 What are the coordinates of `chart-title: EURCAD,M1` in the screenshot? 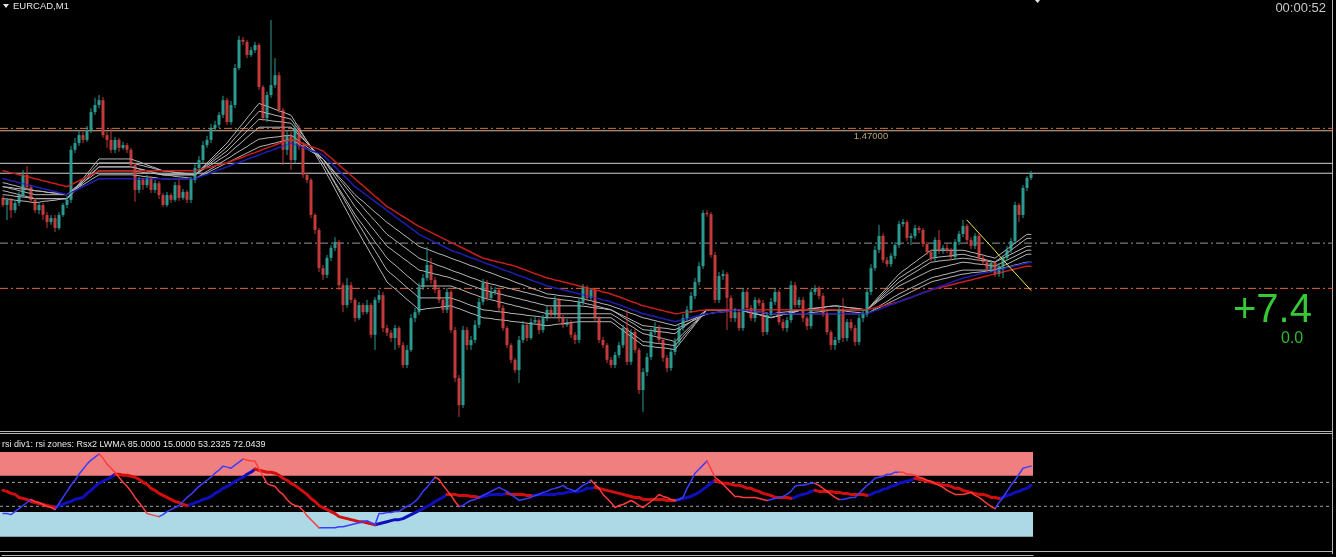 It's located at (41, 5).